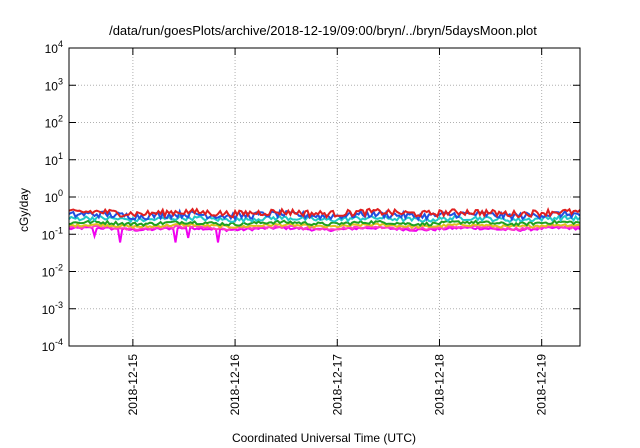  Describe the element at coordinates (52, 345) in the screenshot. I see `y-tick-label: 10⁻⁴` at that location.